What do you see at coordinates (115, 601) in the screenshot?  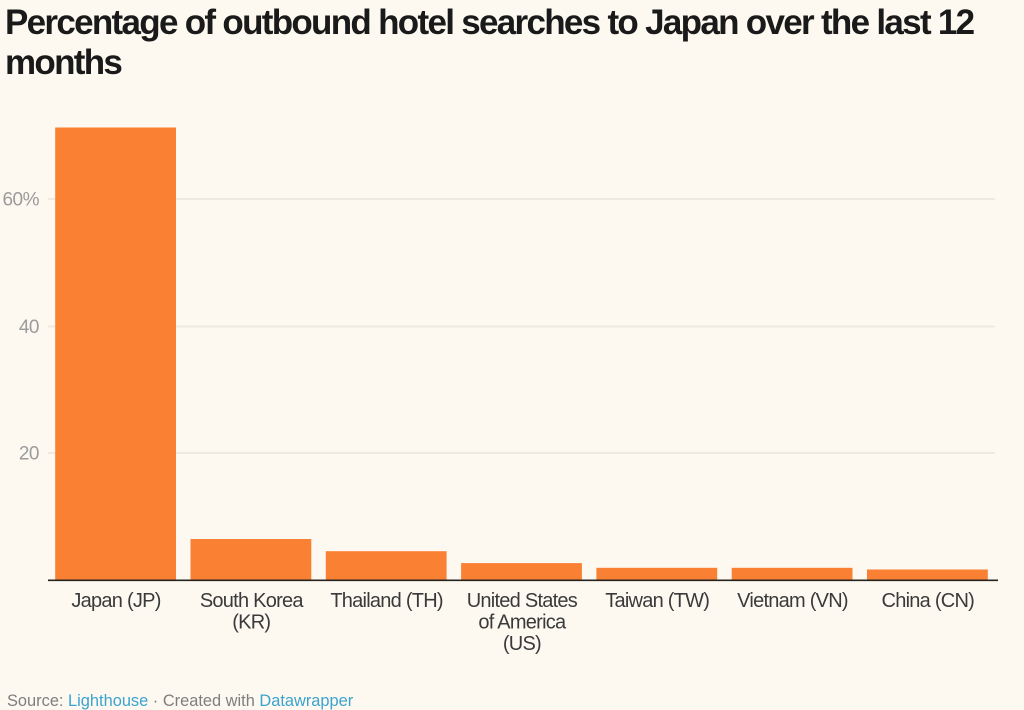 I see `svg-text: Japan (JP)` at bounding box center [115, 601].